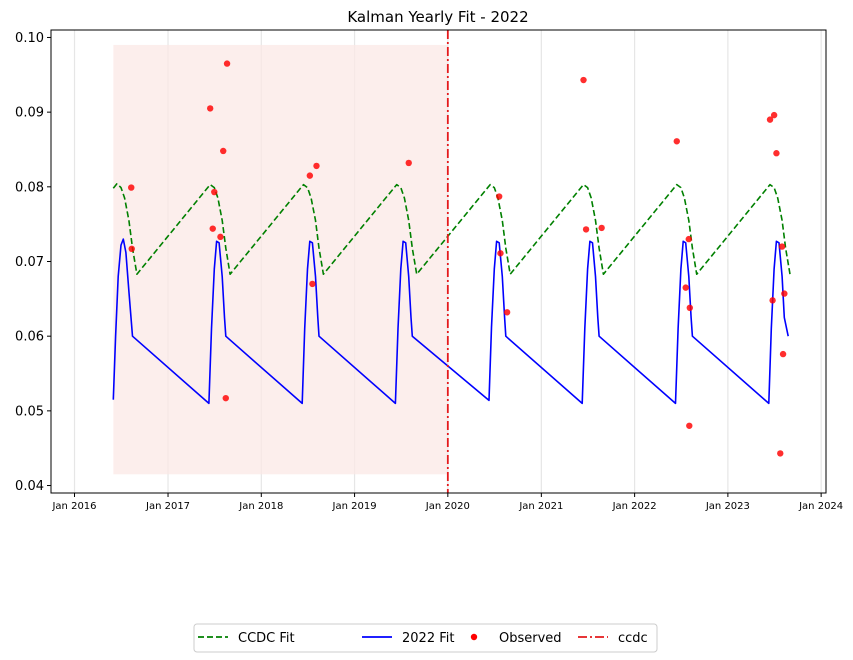  What do you see at coordinates (29, 337) in the screenshot?
I see `y-tick-label-2: 0.06` at bounding box center [29, 337].